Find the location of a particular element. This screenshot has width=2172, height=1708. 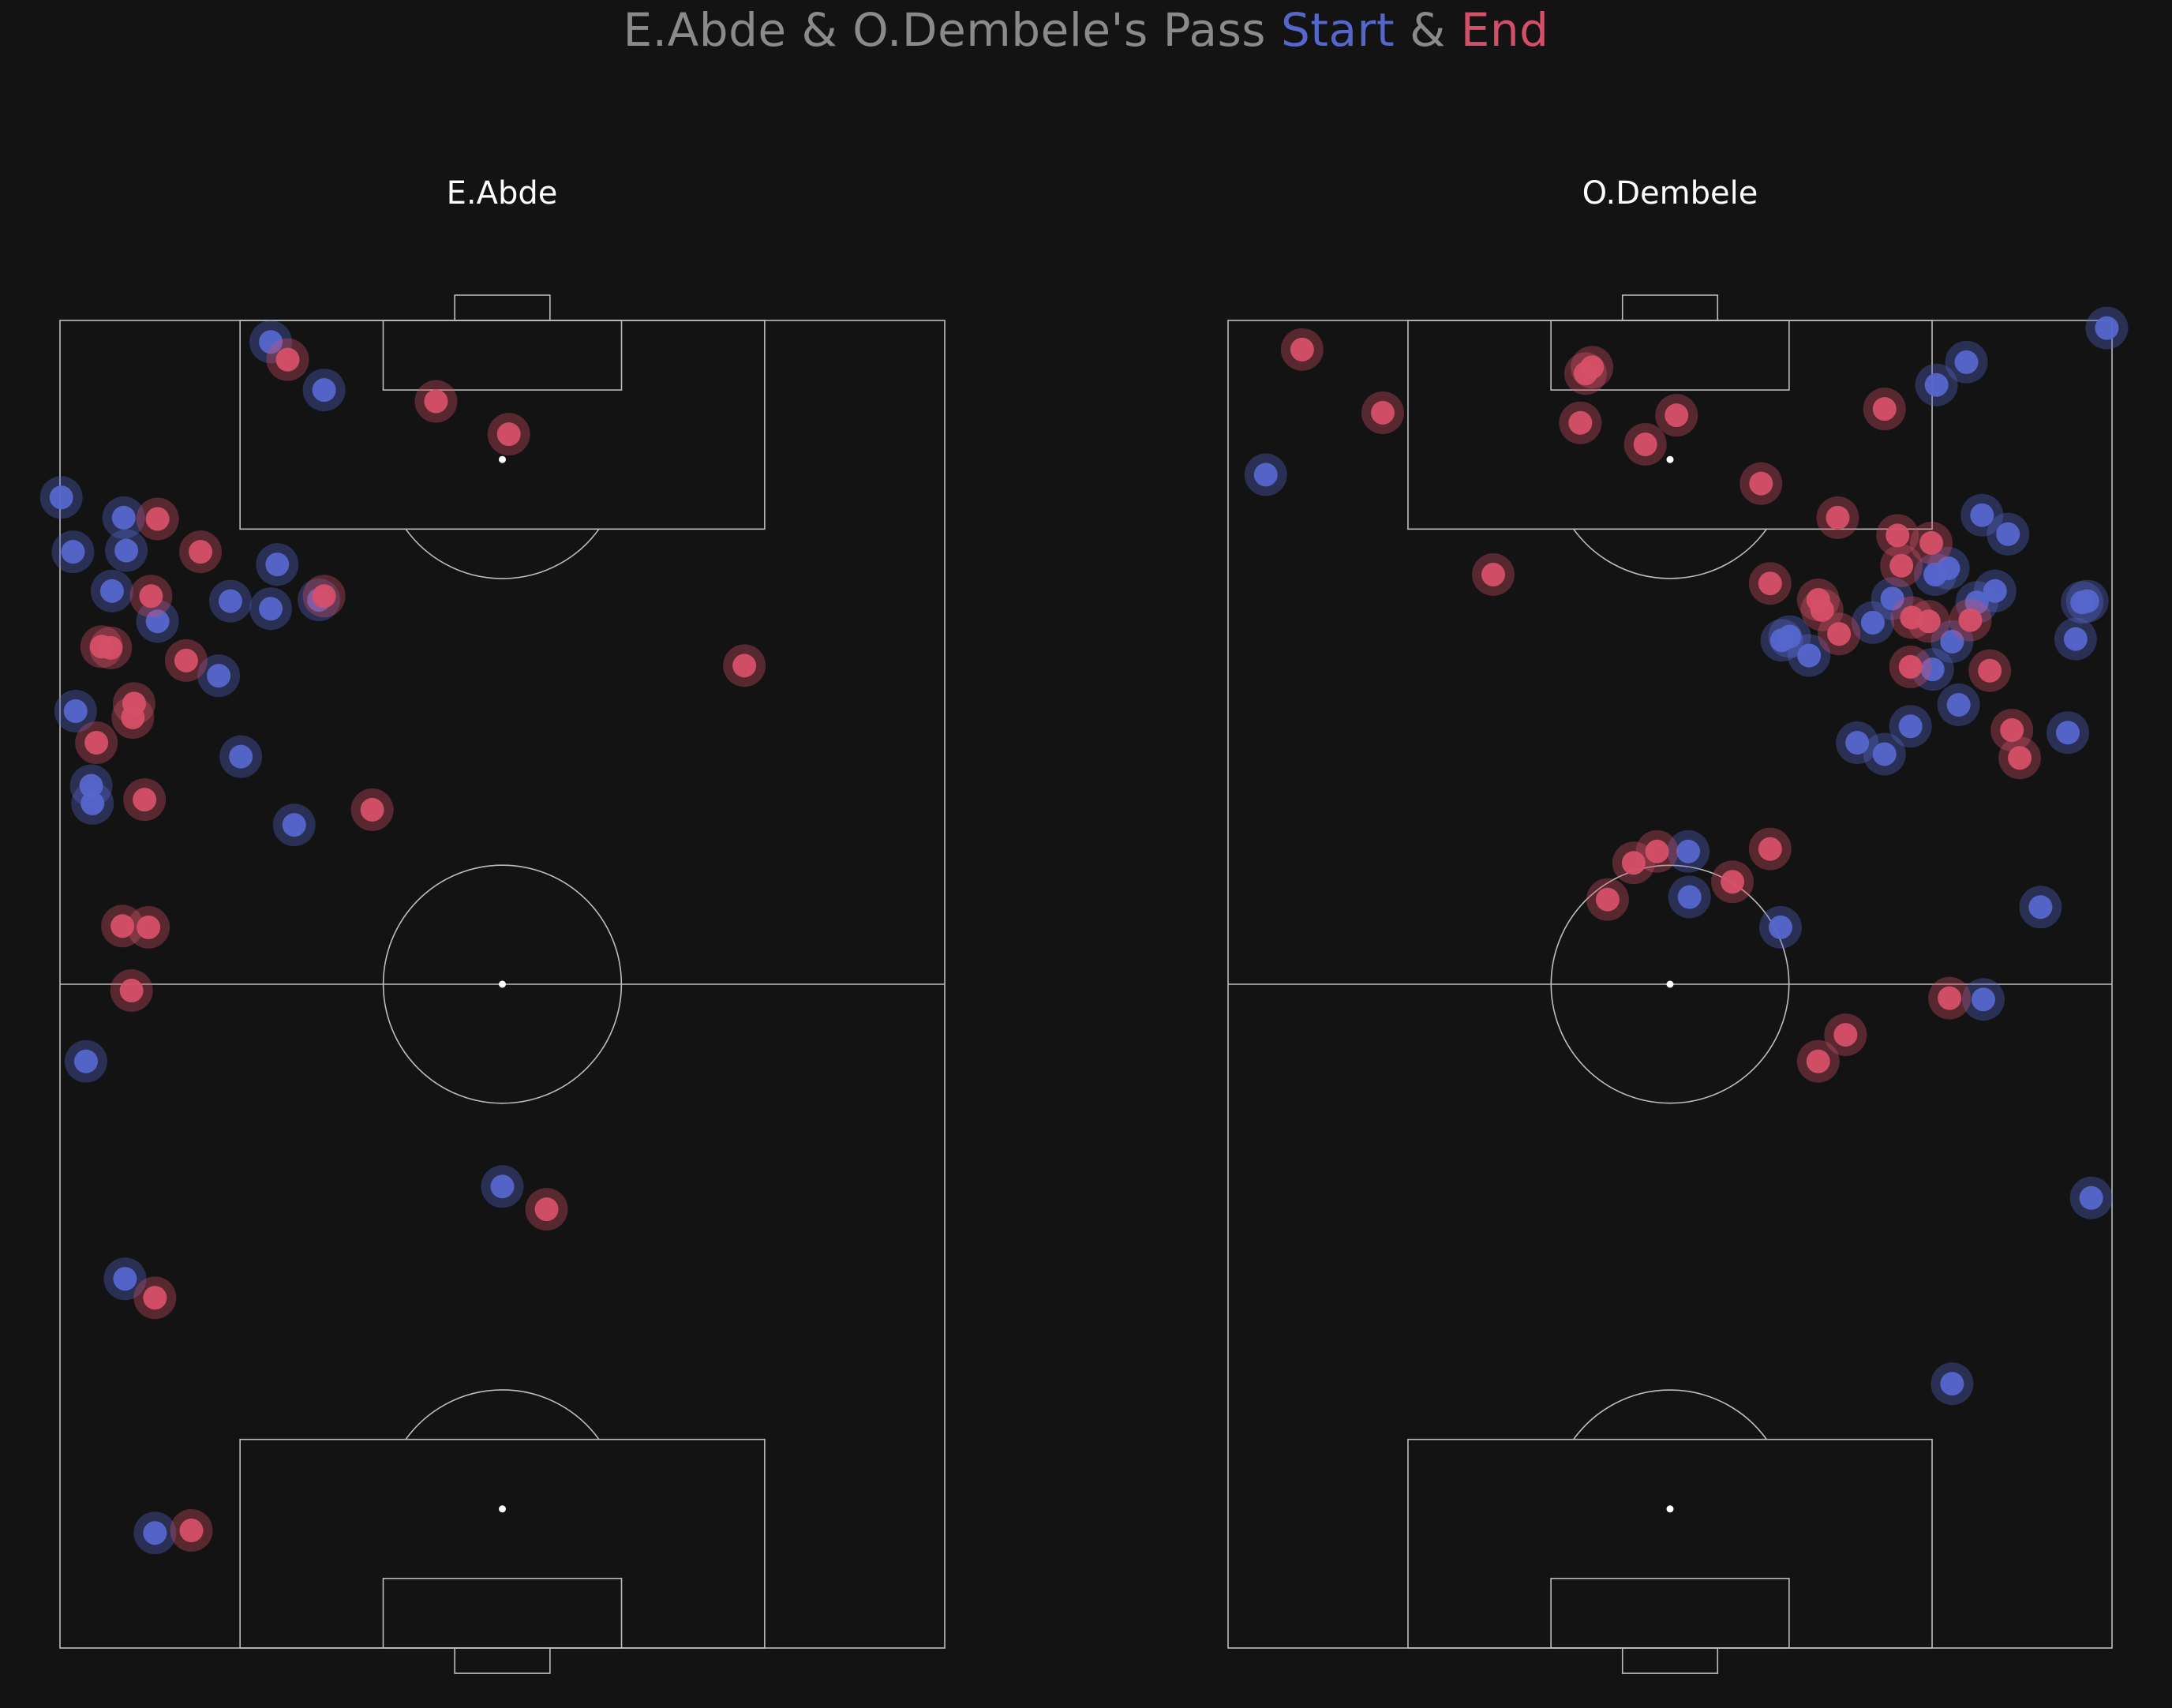

six-yard-box-bottom is located at coordinates (502, 1614).